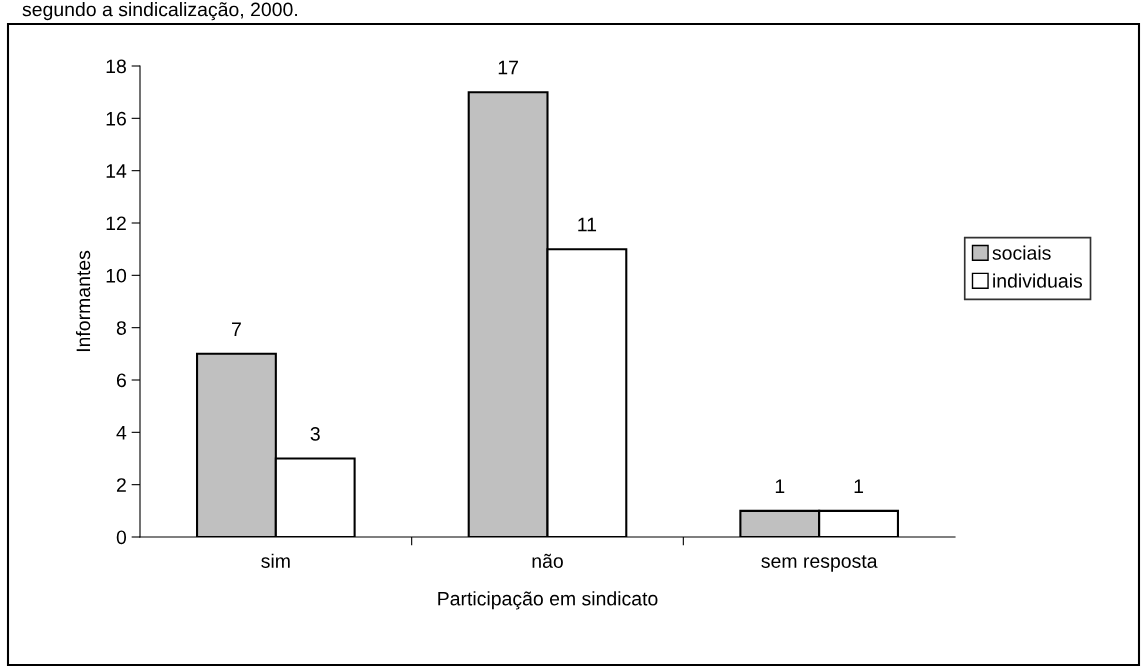  What do you see at coordinates (116, 275) in the screenshot?
I see `y-tick-label: 10` at bounding box center [116, 275].